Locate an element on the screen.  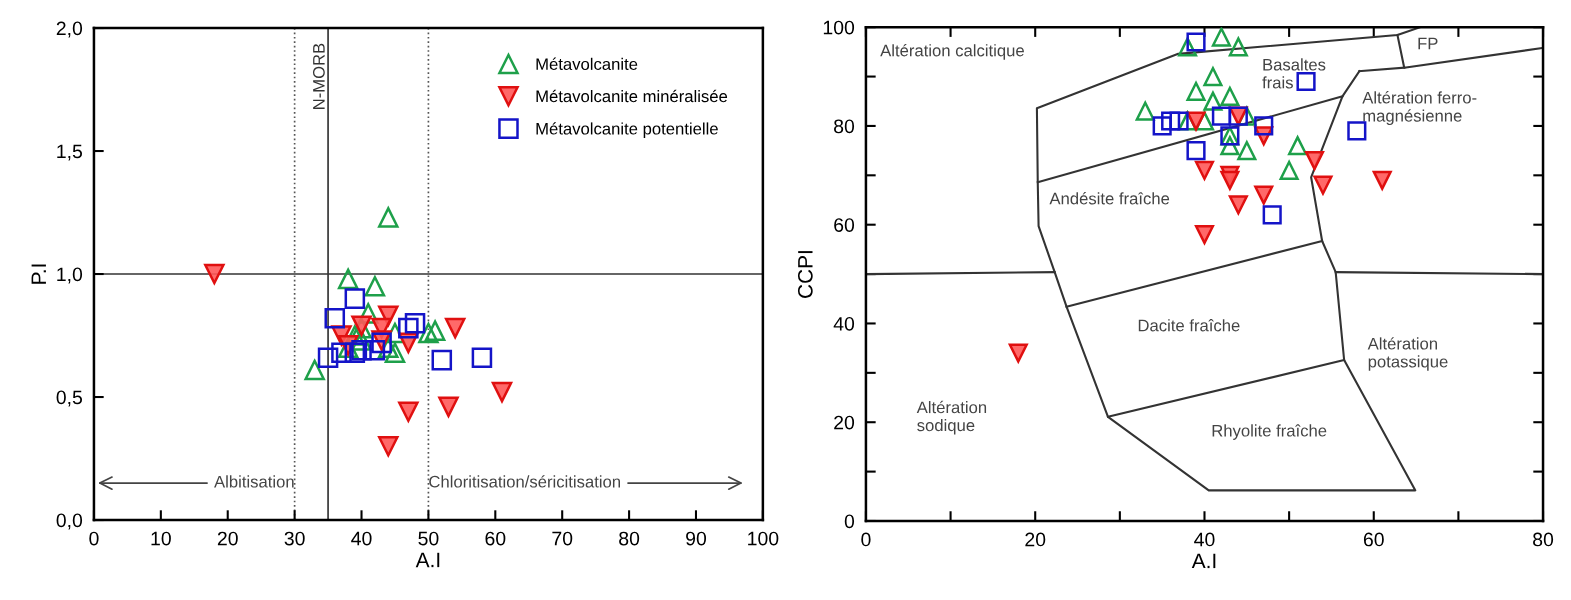
ref-line-label: N-MORB is located at coordinates (318, 76).